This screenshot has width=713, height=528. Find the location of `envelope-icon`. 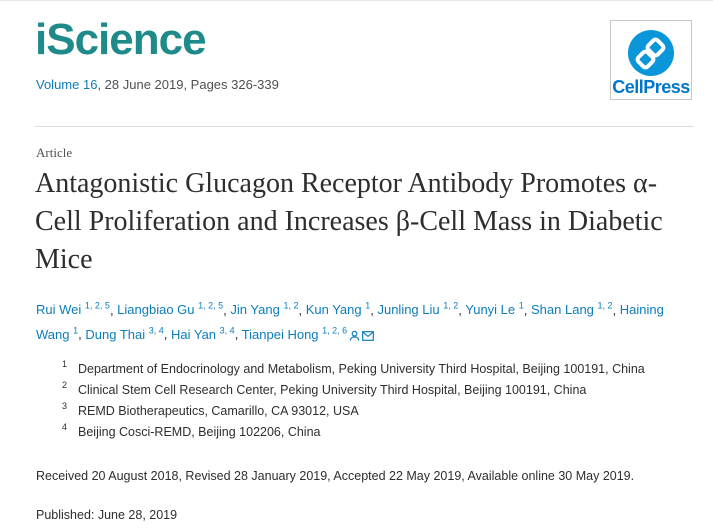

envelope-icon is located at coordinates (368, 336).